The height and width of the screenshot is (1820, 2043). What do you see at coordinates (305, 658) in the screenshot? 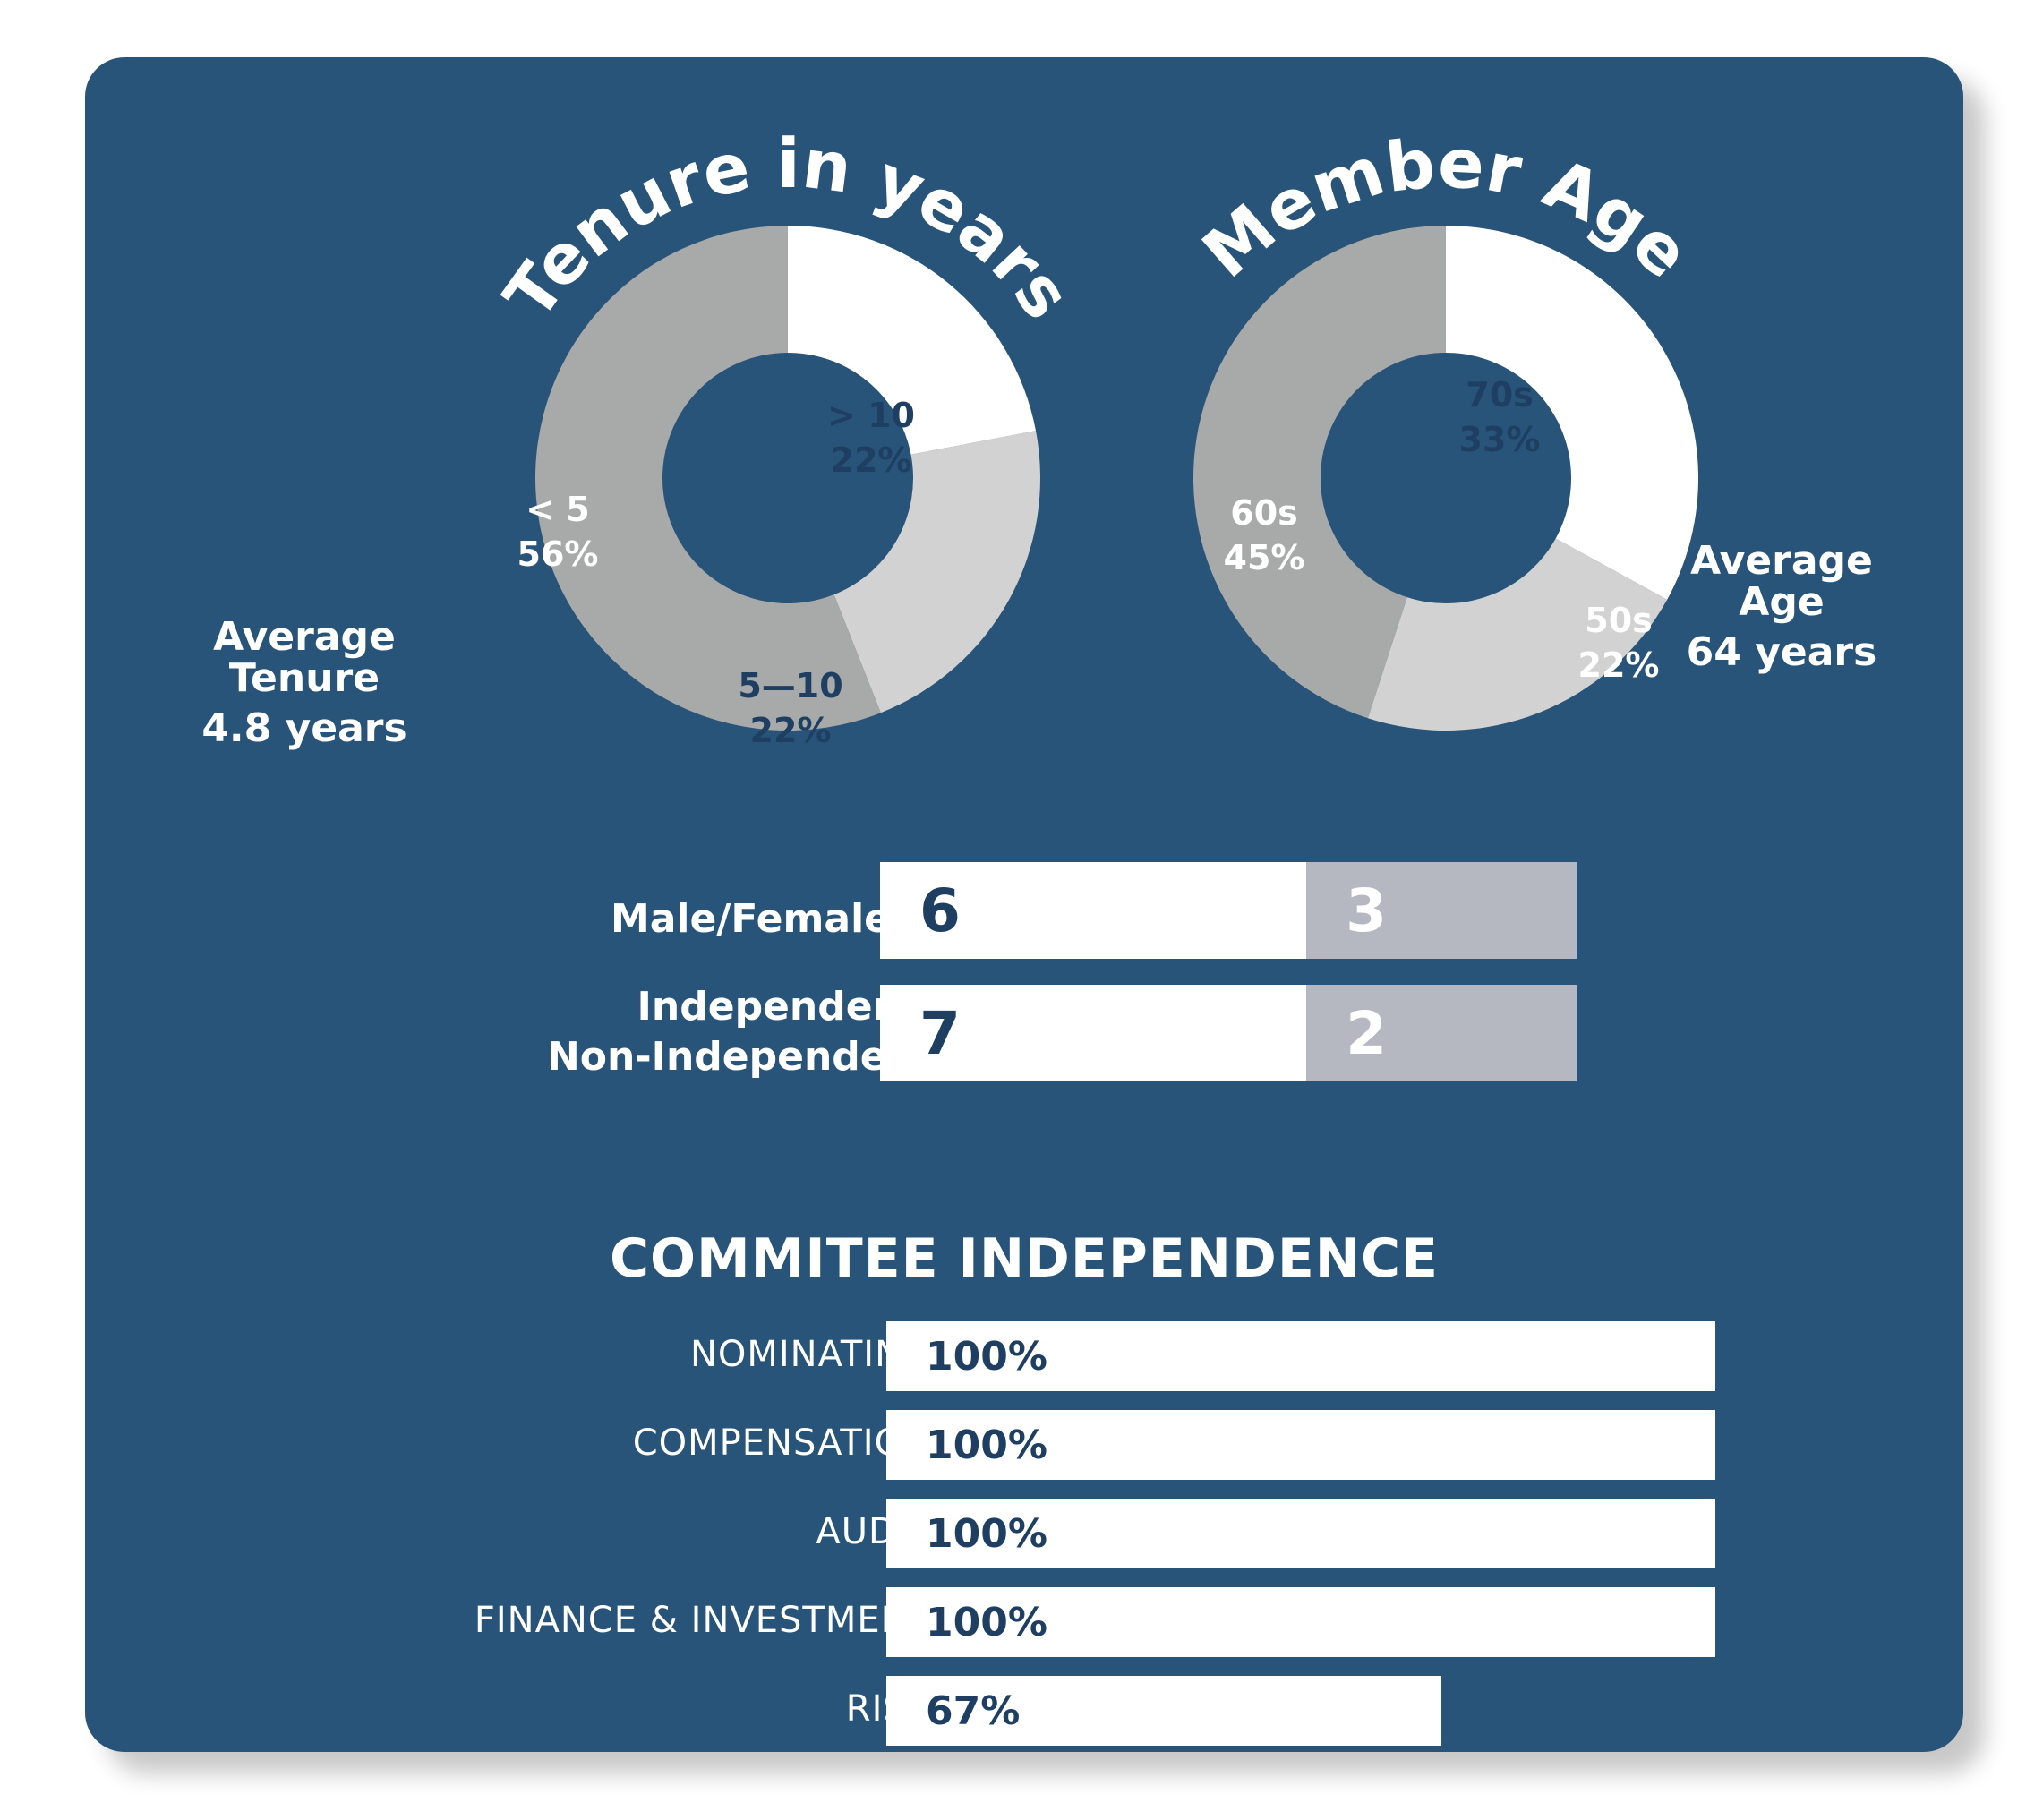
I see `average-tenure-label: Average Tenure` at bounding box center [305, 658].